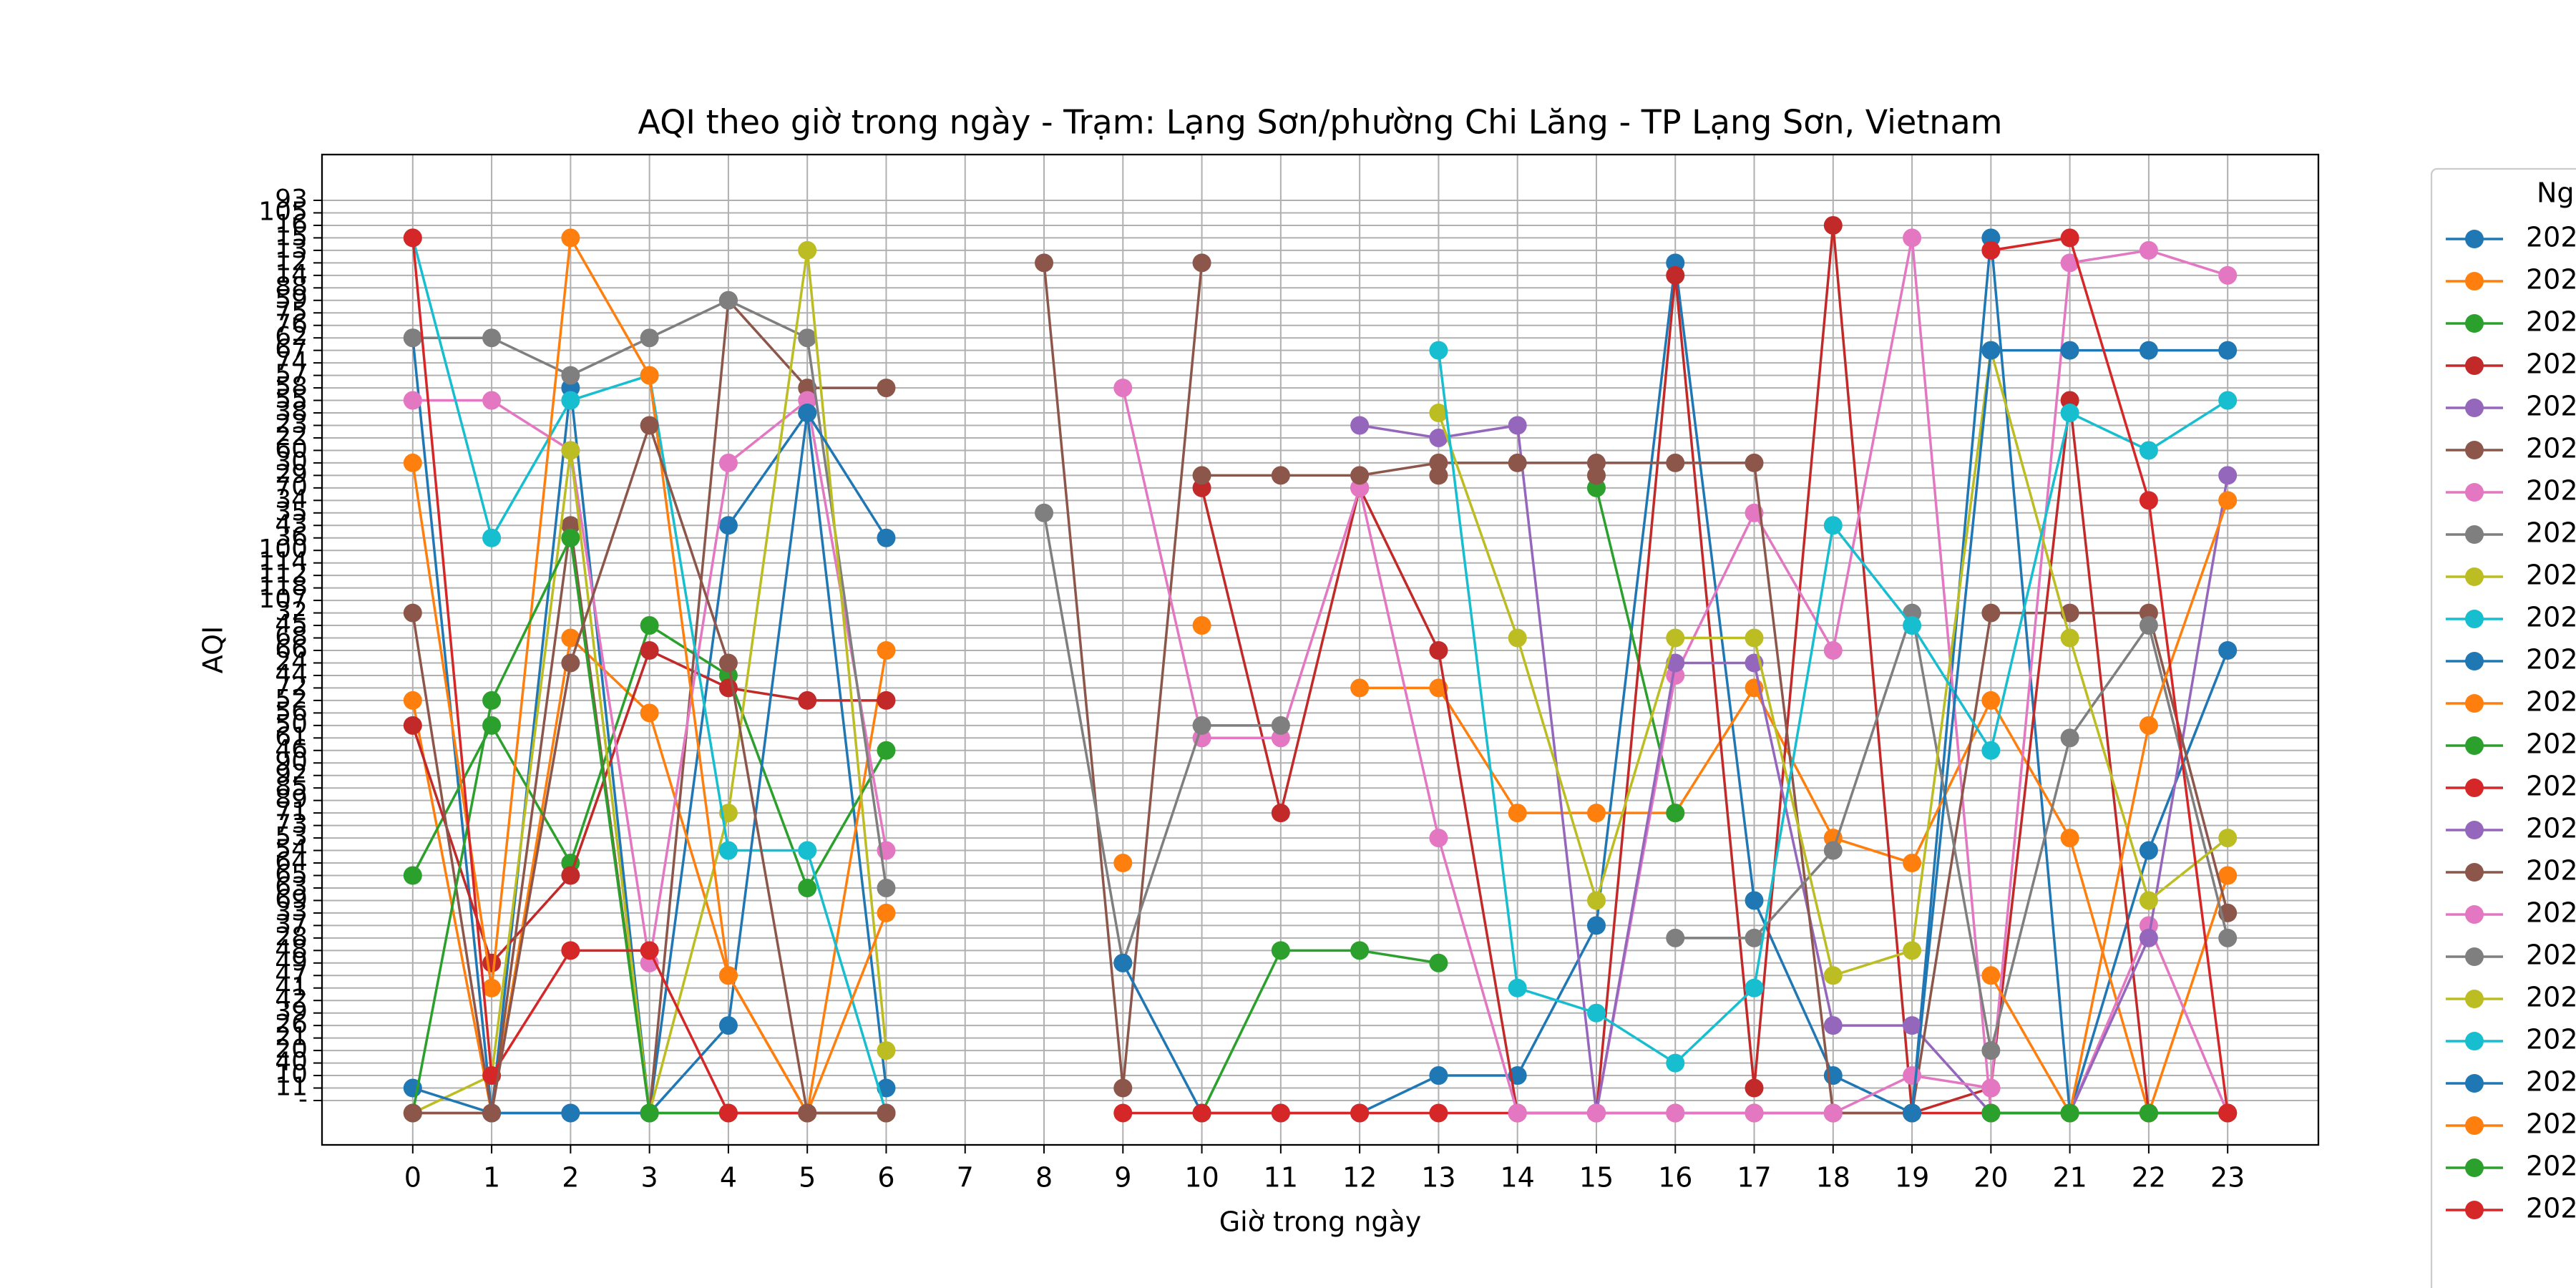 This screenshot has height=1288, width=2576. Describe the element at coordinates (291, 786) in the screenshot. I see `y-tick-label: 85` at that location.